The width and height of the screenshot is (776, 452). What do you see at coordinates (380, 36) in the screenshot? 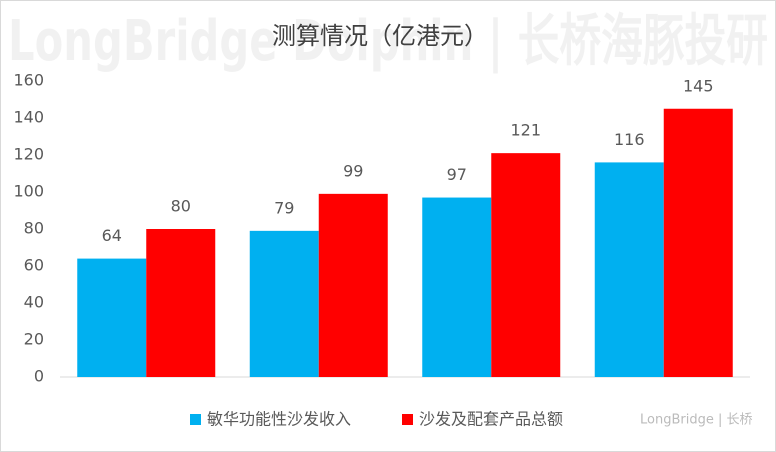
I see `chart-title: 测算情况（亿港元）` at bounding box center [380, 36].